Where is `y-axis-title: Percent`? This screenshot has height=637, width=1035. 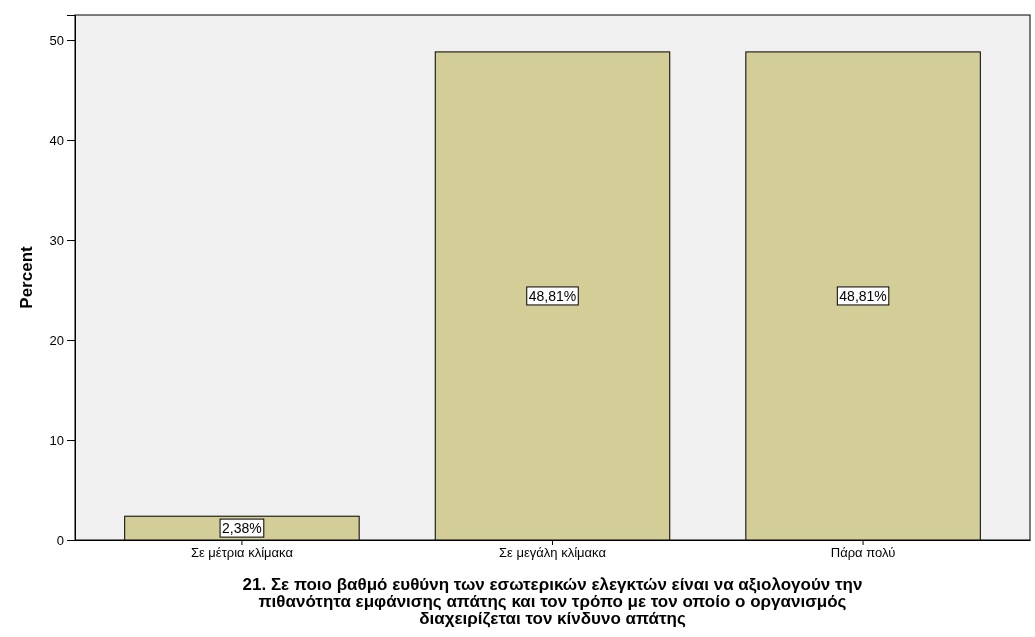 y-axis-title: Percent is located at coordinates (26, 277).